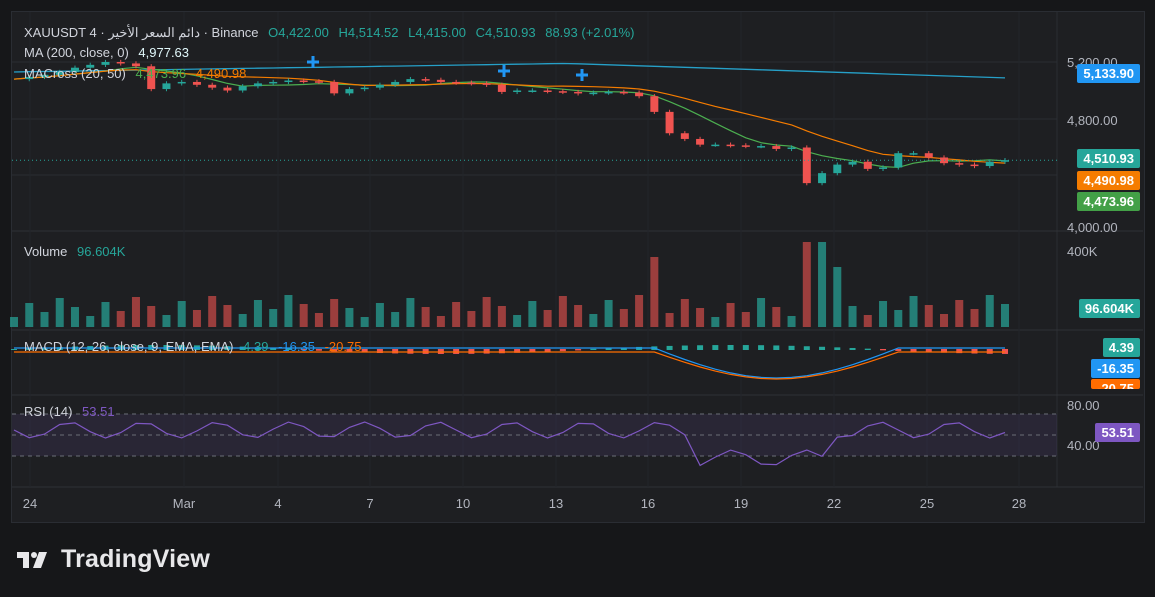  What do you see at coordinates (101, 251) in the screenshot?
I see `volume-value: 96.604K` at bounding box center [101, 251].